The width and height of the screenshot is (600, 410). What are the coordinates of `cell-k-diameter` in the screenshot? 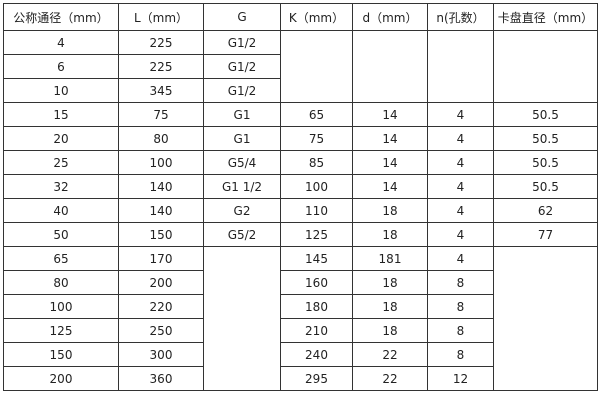 It's located at (316, 66).